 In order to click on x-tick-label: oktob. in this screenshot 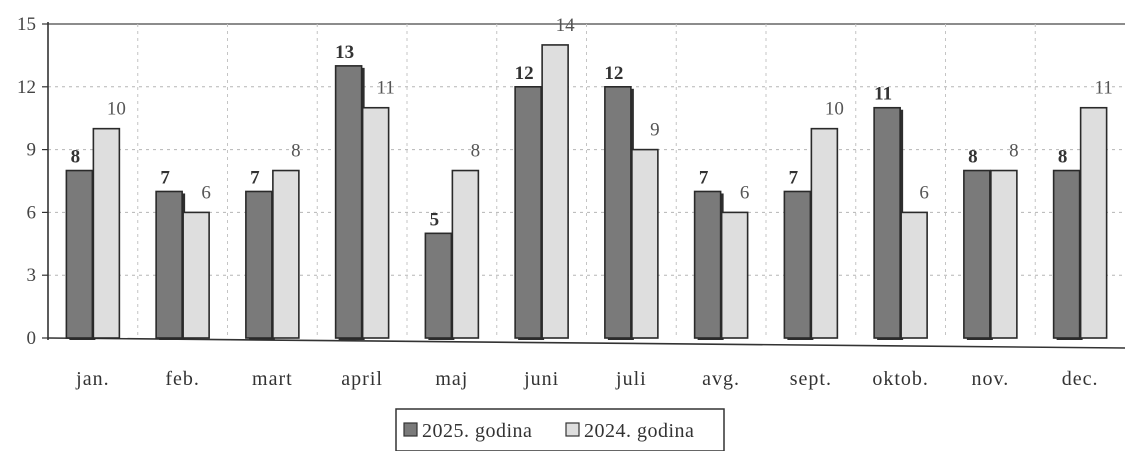, I will do `click(900, 379)`.